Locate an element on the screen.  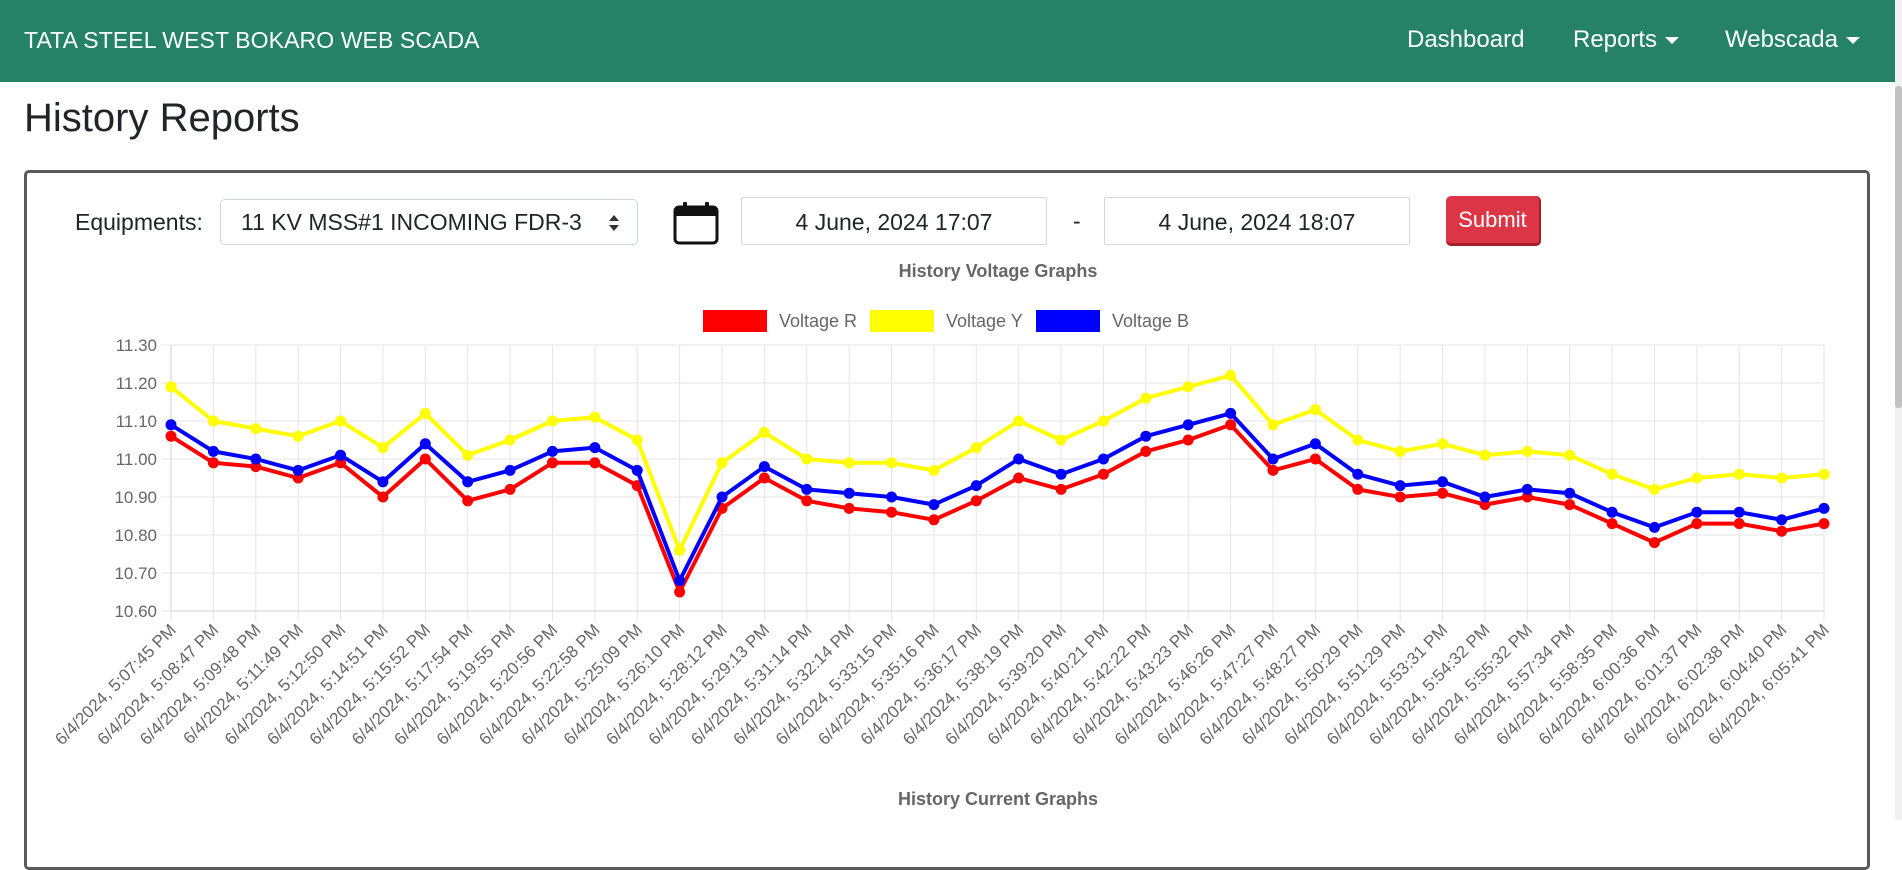
page-title: History Reports is located at coordinates (162, 118).